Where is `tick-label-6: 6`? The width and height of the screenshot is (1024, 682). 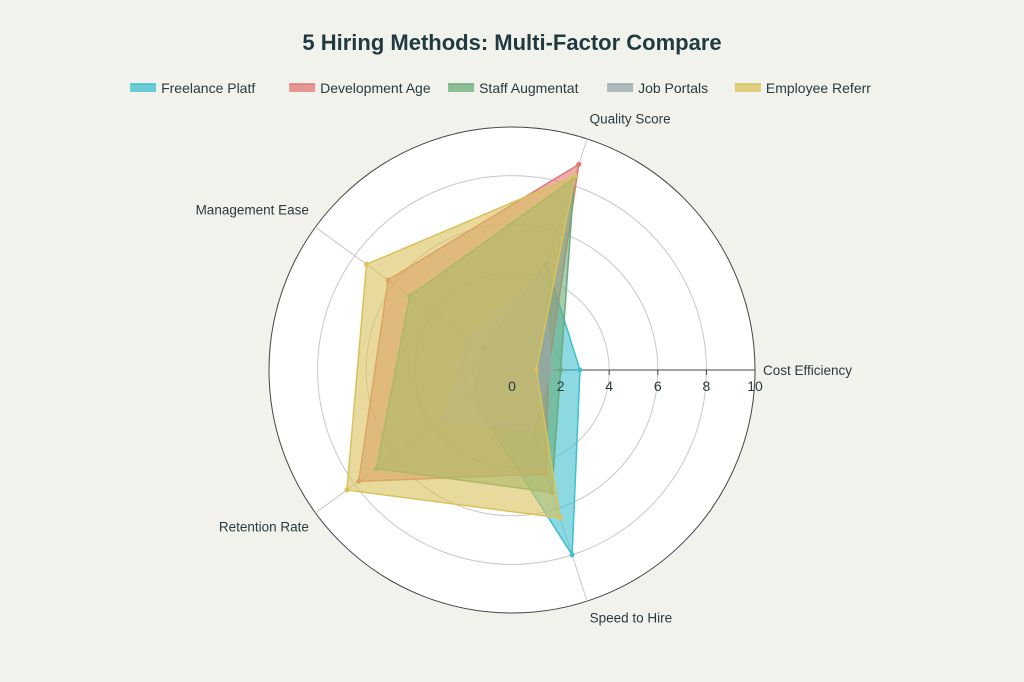
tick-label-6: 6 is located at coordinates (658, 386).